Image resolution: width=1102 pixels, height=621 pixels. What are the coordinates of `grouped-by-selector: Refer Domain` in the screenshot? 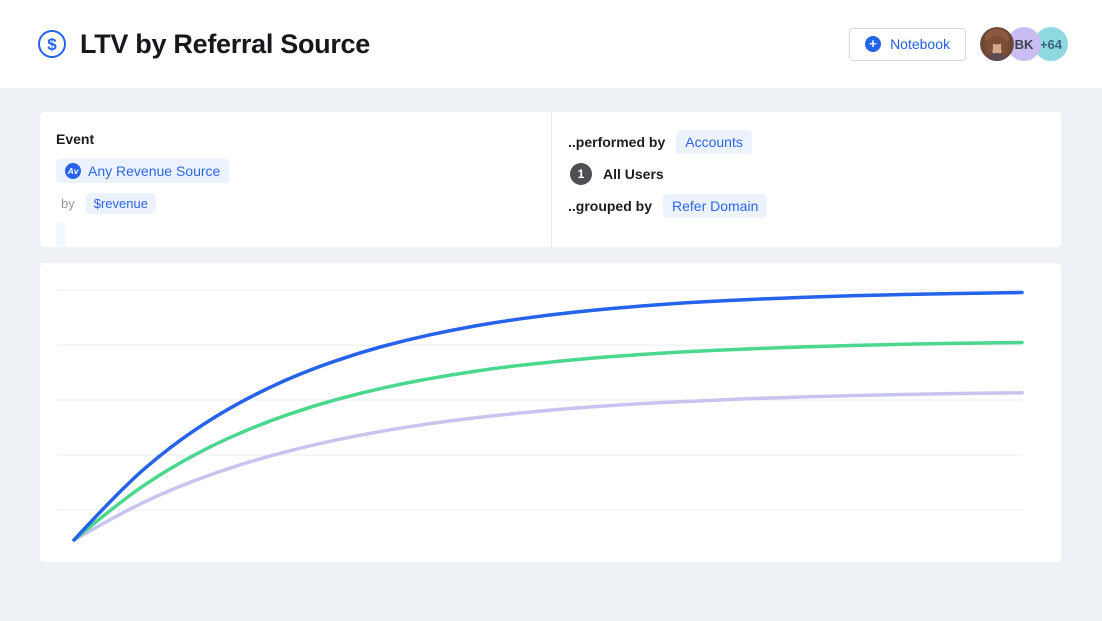 It's located at (715, 206).